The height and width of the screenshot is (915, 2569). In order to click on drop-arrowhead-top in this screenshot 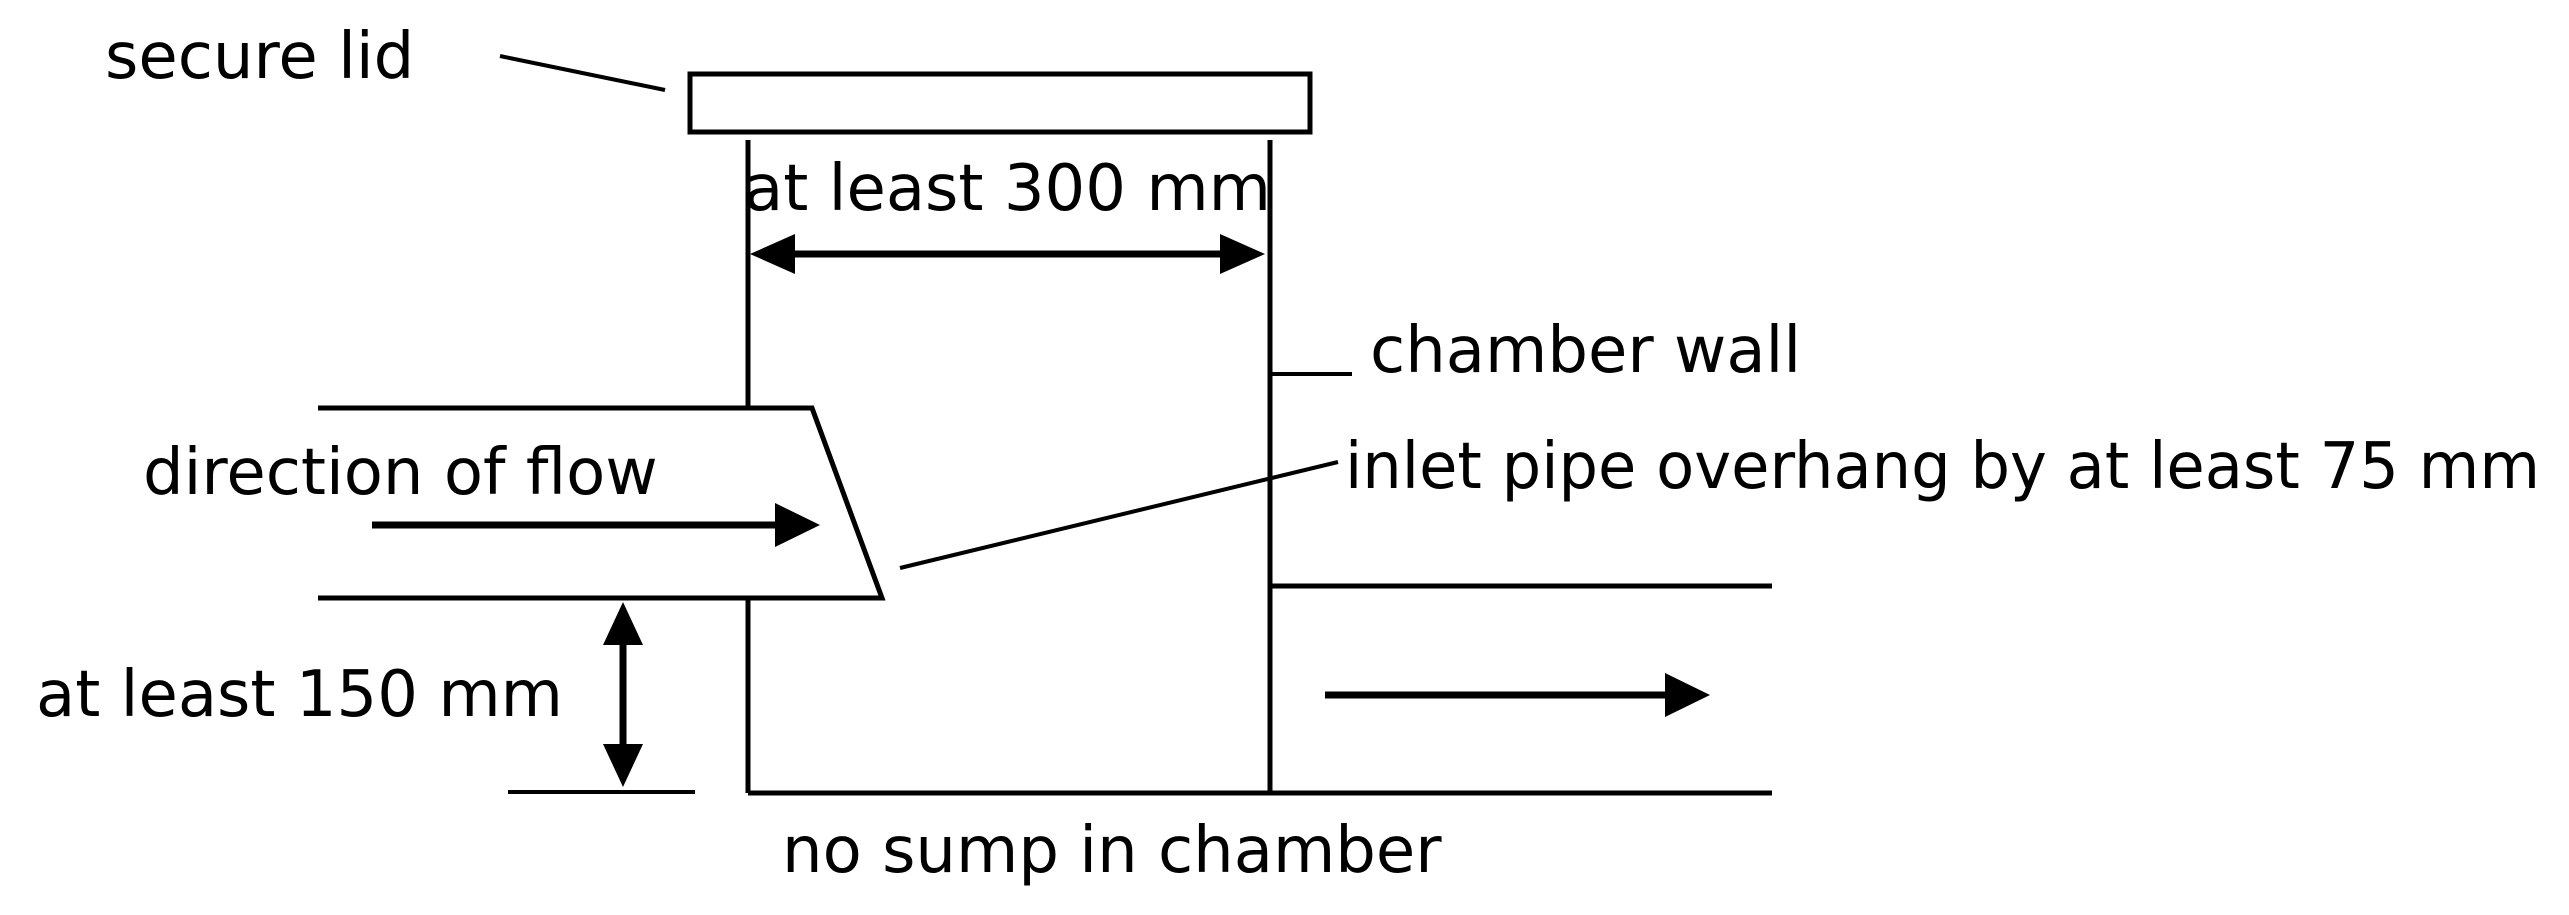, I will do `click(623, 623)`.